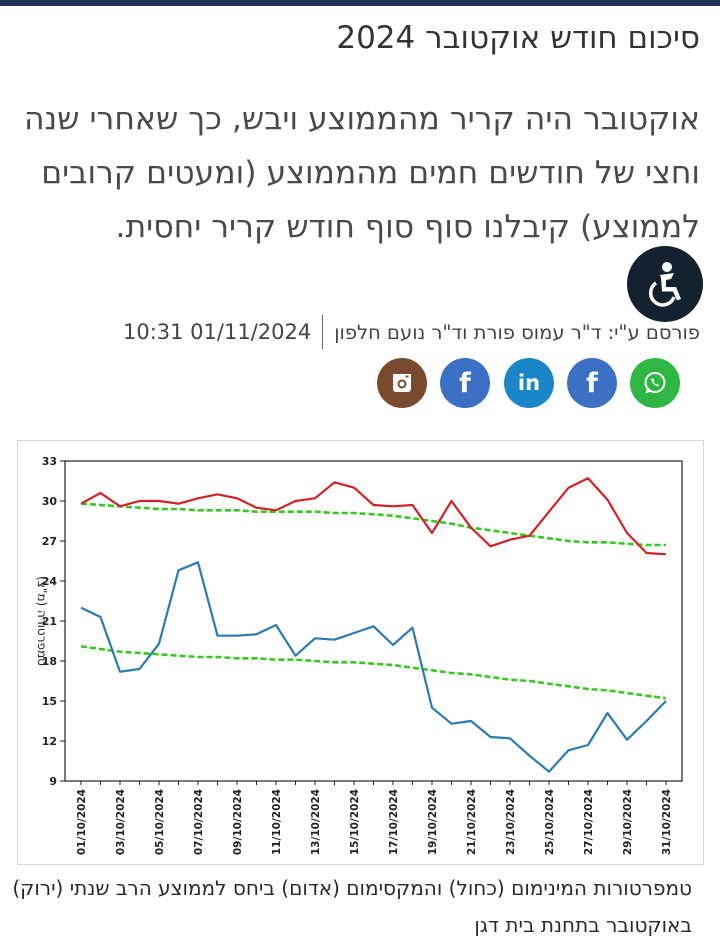 Image resolution: width=720 pixels, height=952 pixels. What do you see at coordinates (433, 822) in the screenshot?
I see `x-tick-label: 19/10/2024` at bounding box center [433, 822].